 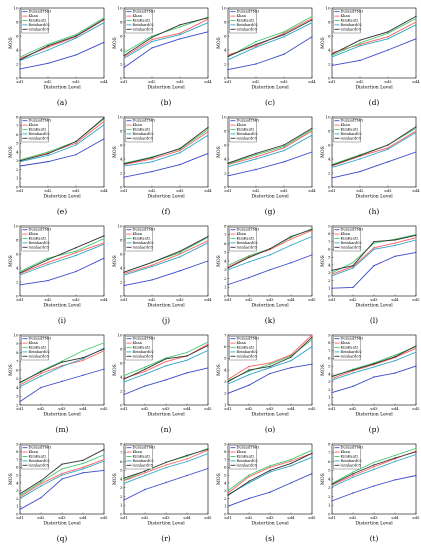 I want to click on y-tick-label: 0, so click(x=121, y=295).